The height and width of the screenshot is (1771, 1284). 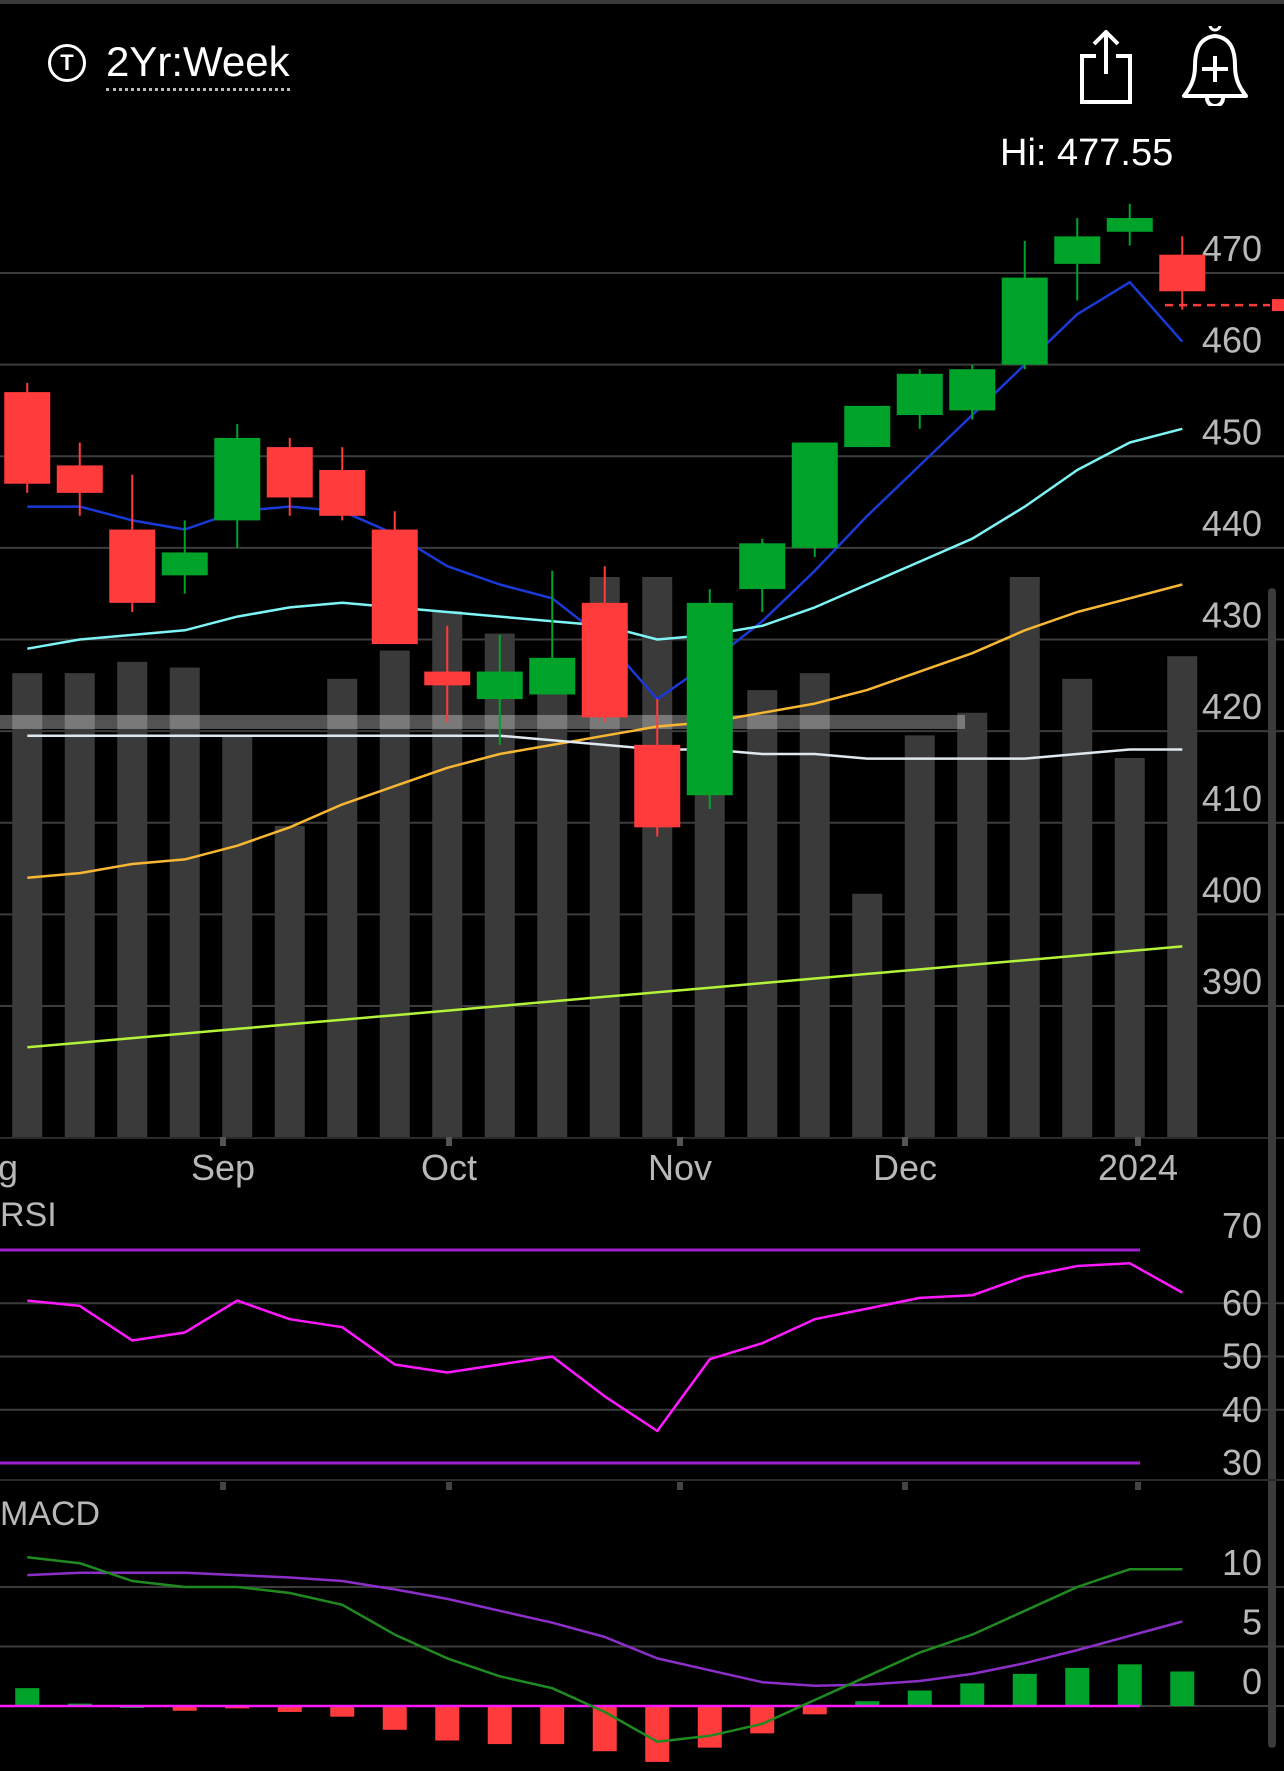 I want to click on range-selector: 2Yr:Week, so click(x=198, y=64).